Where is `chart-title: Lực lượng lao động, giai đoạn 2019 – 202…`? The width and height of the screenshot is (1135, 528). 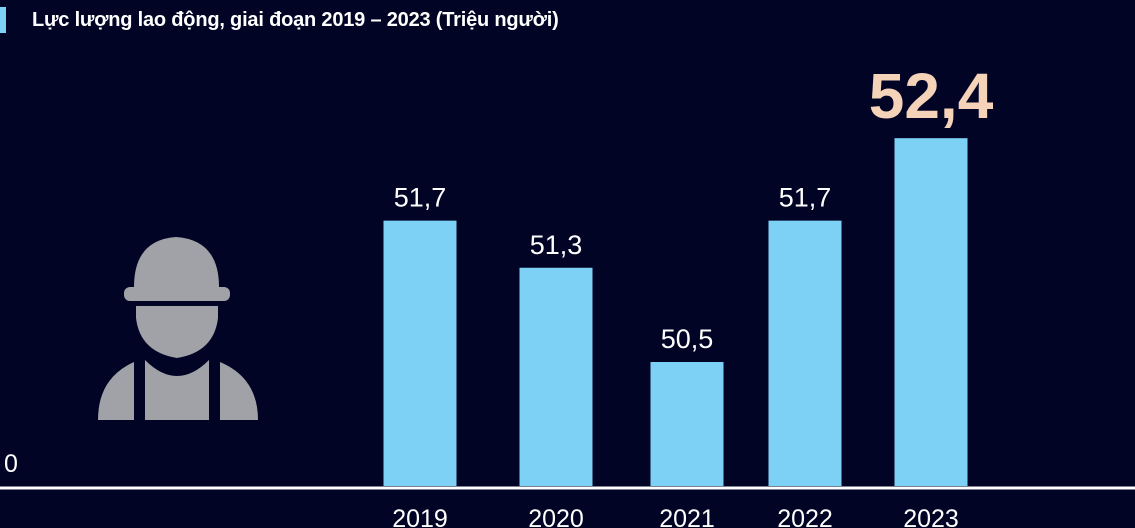
chart-title: Lực lượng lao động, giai đoạn 2019 – 202… is located at coordinates (295, 20).